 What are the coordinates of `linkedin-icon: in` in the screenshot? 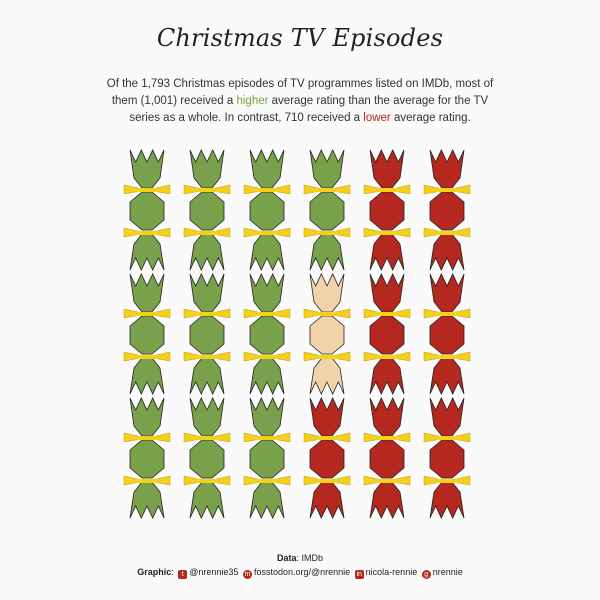 It's located at (359, 574).